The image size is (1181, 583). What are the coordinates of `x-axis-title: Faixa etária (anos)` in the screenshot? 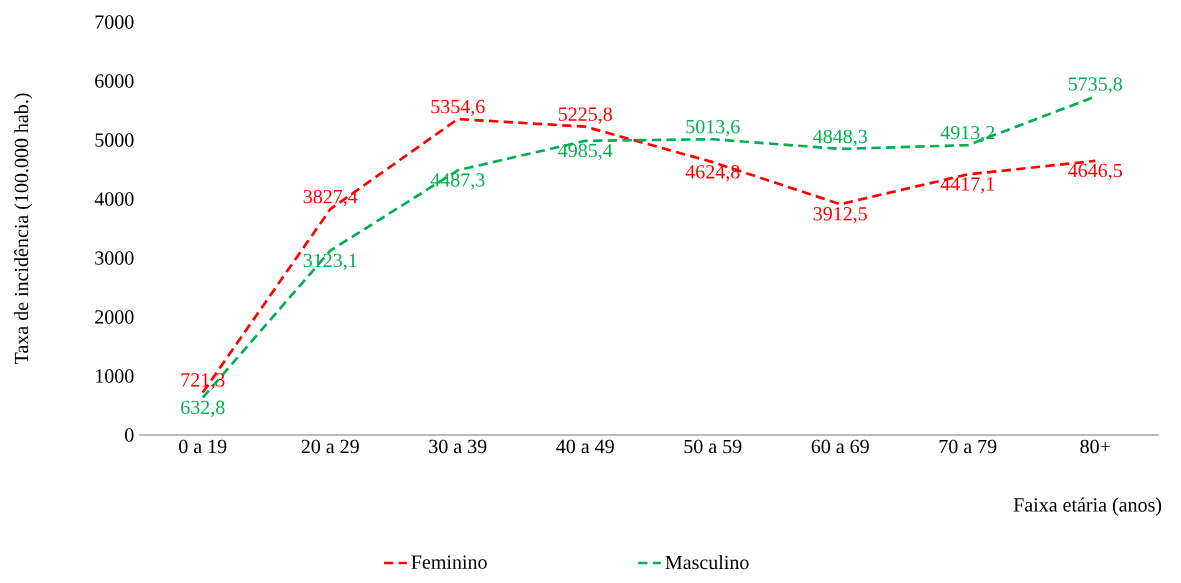 It's located at (1087, 506).